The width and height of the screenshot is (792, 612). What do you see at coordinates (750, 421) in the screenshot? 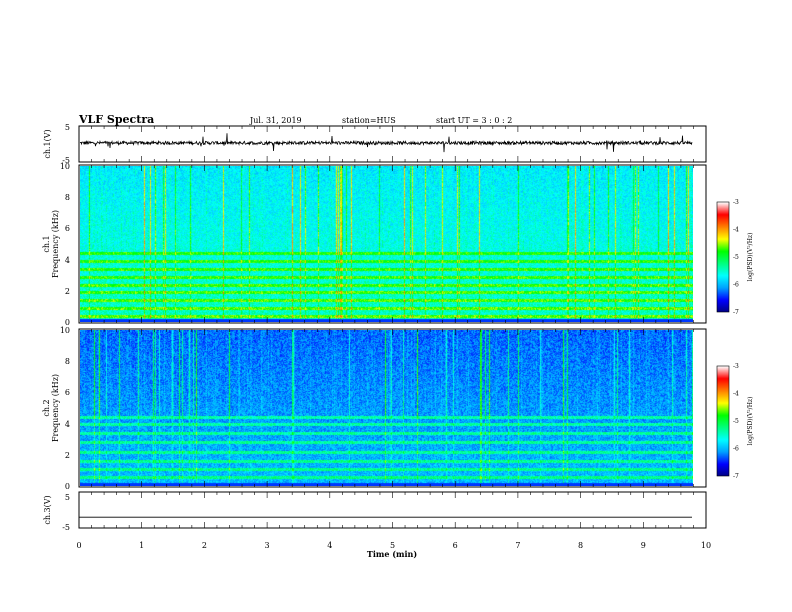
I see `ch2-colorbar-label: log(PSD)(V²/Hz)` at bounding box center [750, 421].